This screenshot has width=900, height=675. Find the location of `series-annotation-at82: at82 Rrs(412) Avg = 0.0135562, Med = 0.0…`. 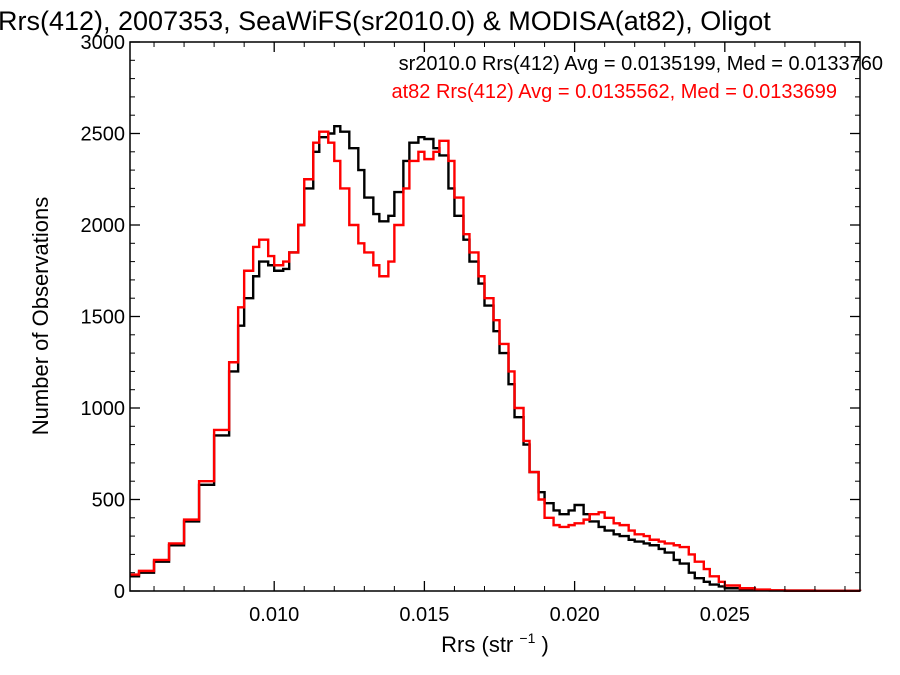

series-annotation-at82: at82 Rrs(412) Avg = 0.0135562, Med = 0.0… is located at coordinates (614, 92).